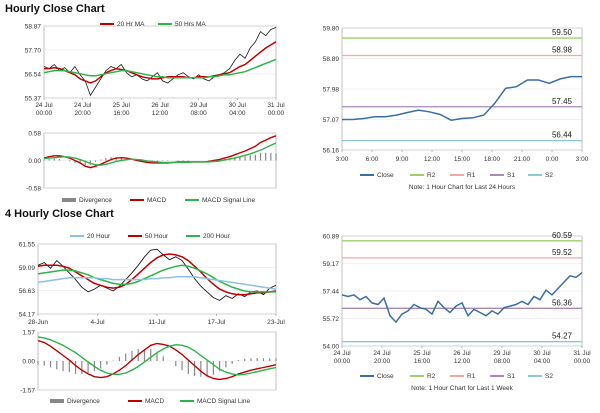  Describe the element at coordinates (331, 90) in the screenshot. I see `y-tick-label: 57.98` at that location.